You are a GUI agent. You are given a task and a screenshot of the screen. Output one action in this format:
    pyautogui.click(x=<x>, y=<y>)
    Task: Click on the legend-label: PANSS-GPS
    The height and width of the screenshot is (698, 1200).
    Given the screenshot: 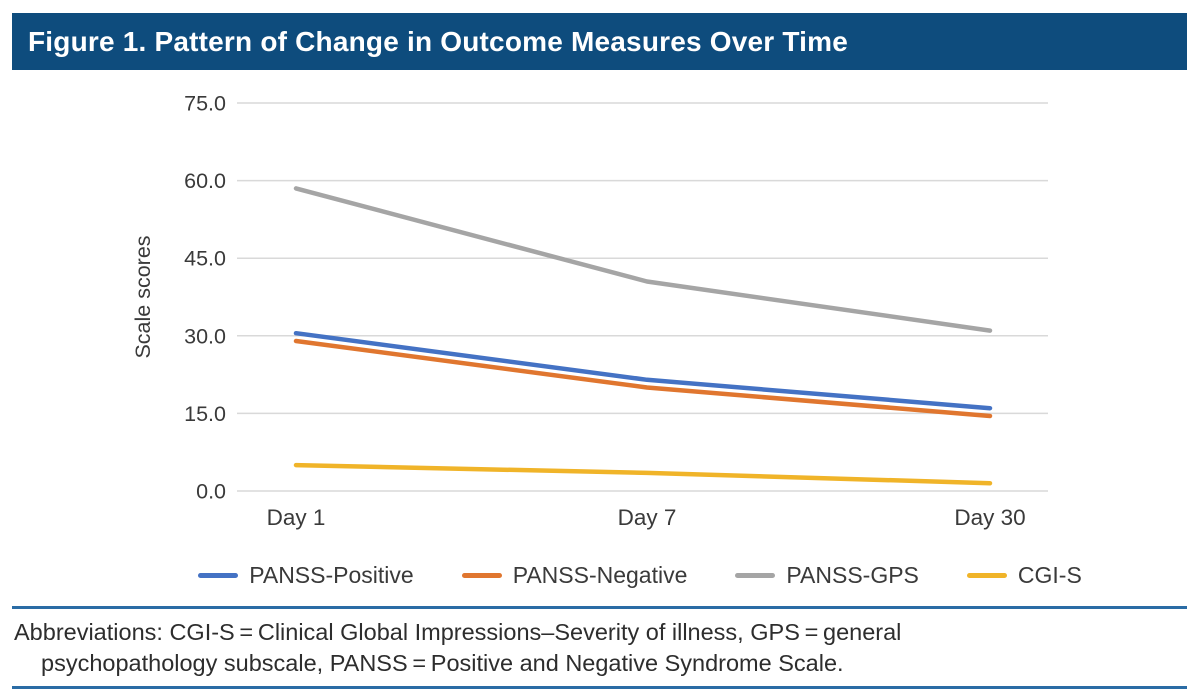 What is the action you would take?
    pyautogui.click(x=852, y=574)
    